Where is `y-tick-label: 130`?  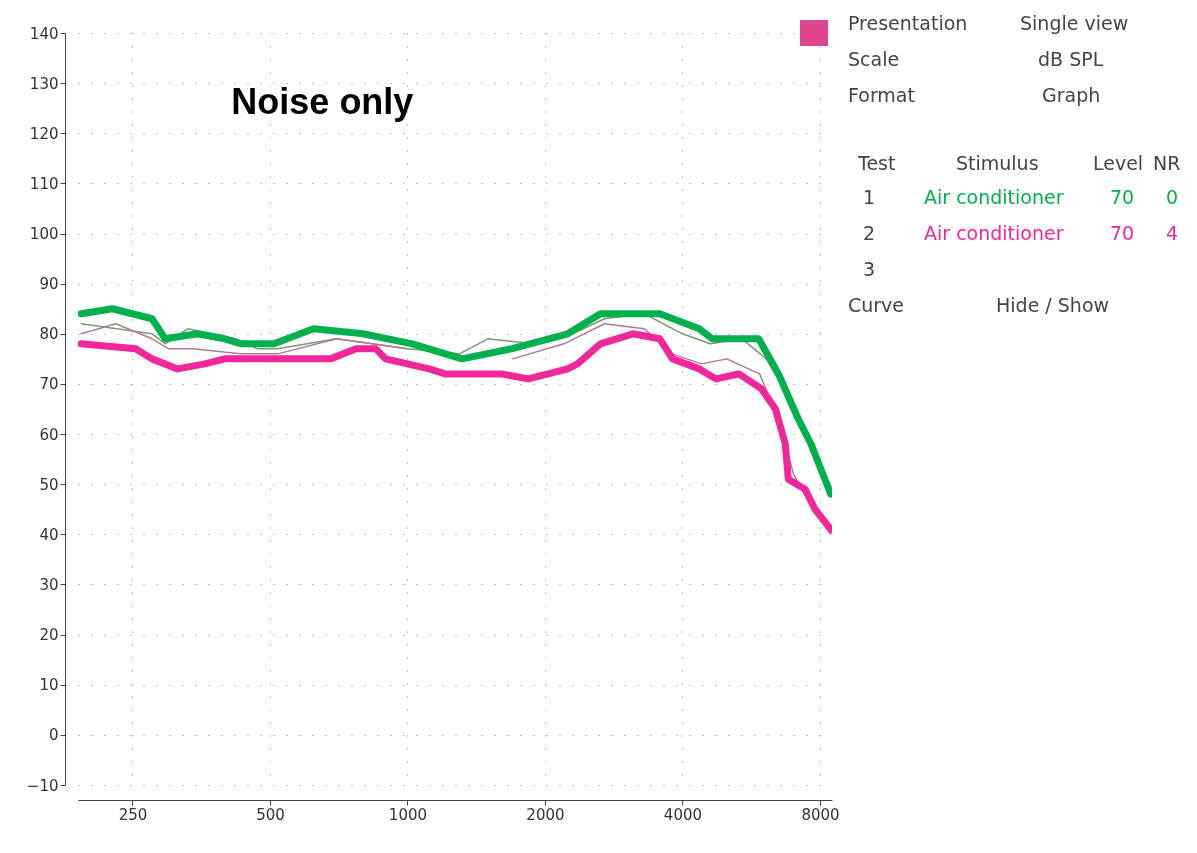 y-tick-label: 130 is located at coordinates (44, 83).